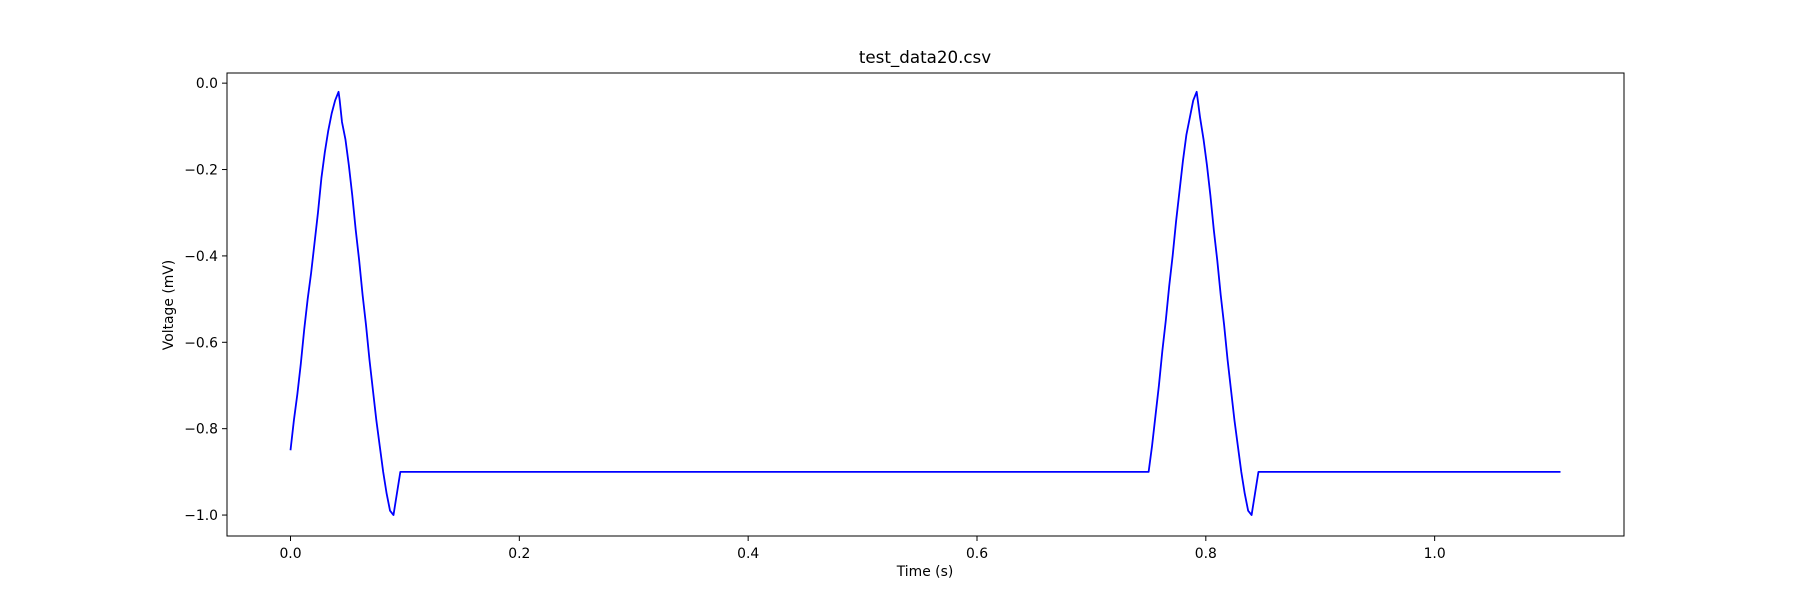 The height and width of the screenshot is (600, 1800). Describe the element at coordinates (201, 171) in the screenshot. I see `y-tick-label: −0.2` at that location.